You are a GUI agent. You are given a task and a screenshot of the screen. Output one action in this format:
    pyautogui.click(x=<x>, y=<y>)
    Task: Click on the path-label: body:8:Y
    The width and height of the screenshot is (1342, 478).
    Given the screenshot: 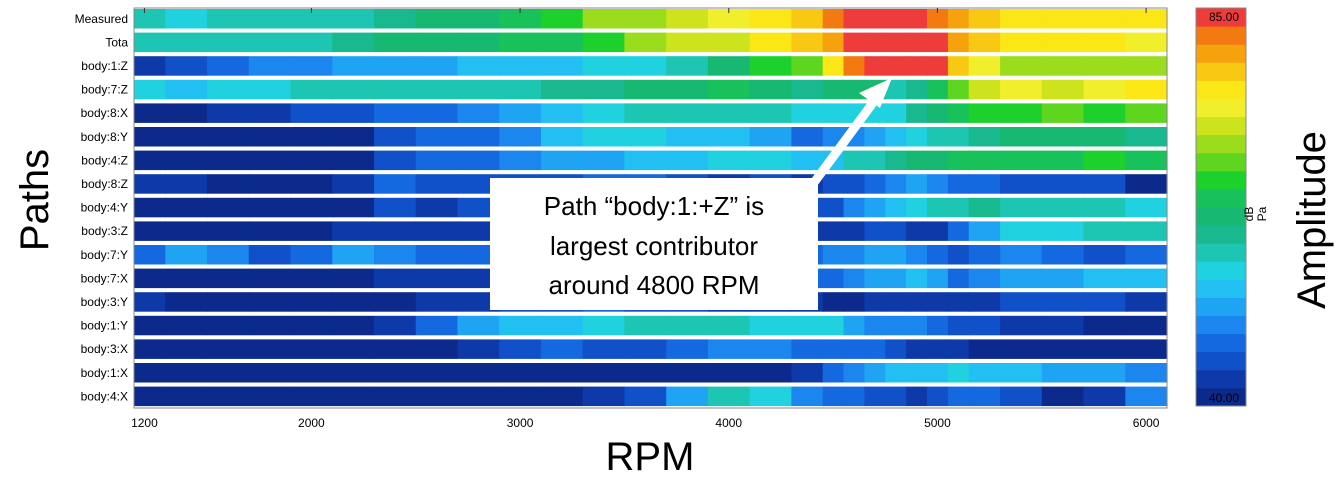 What is the action you would take?
    pyautogui.click(x=104, y=137)
    